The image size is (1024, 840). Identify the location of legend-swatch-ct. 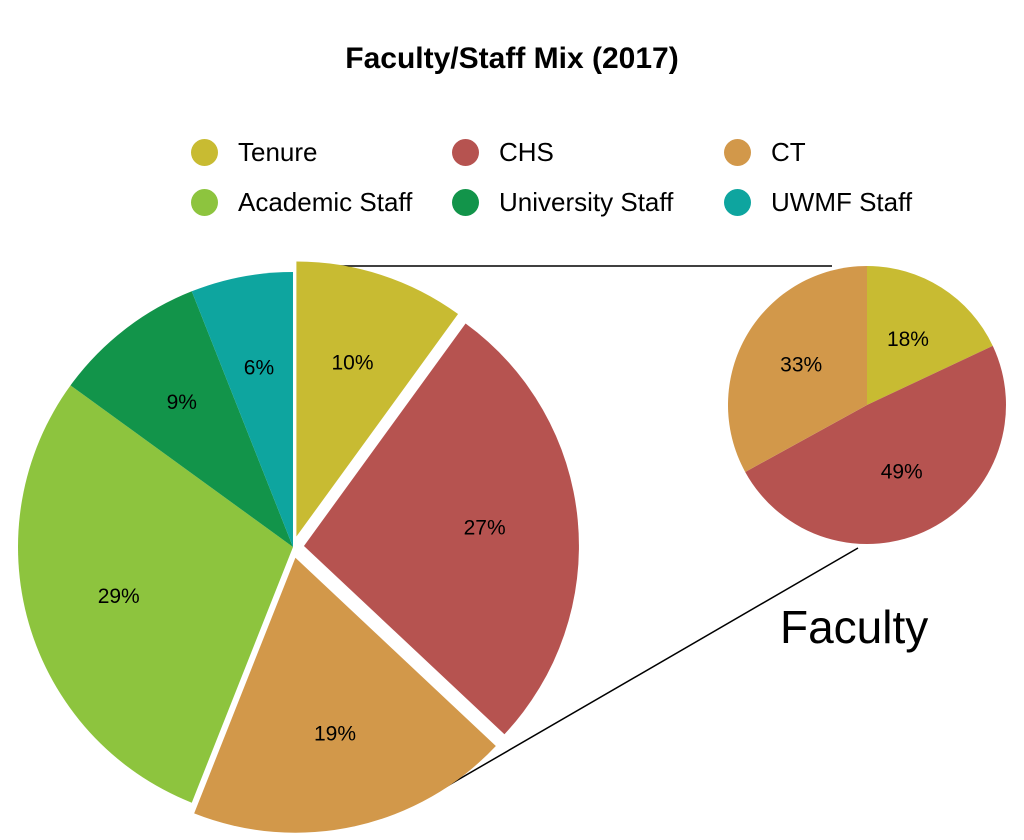
(737, 152).